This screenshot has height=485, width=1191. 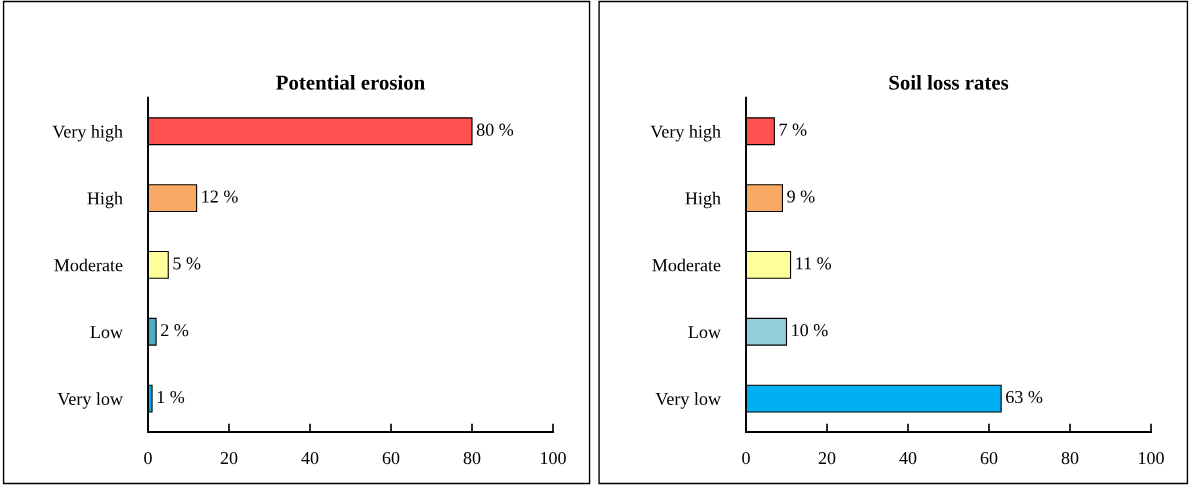 What do you see at coordinates (220, 196) in the screenshot?
I see `data-label: 12 %` at bounding box center [220, 196].